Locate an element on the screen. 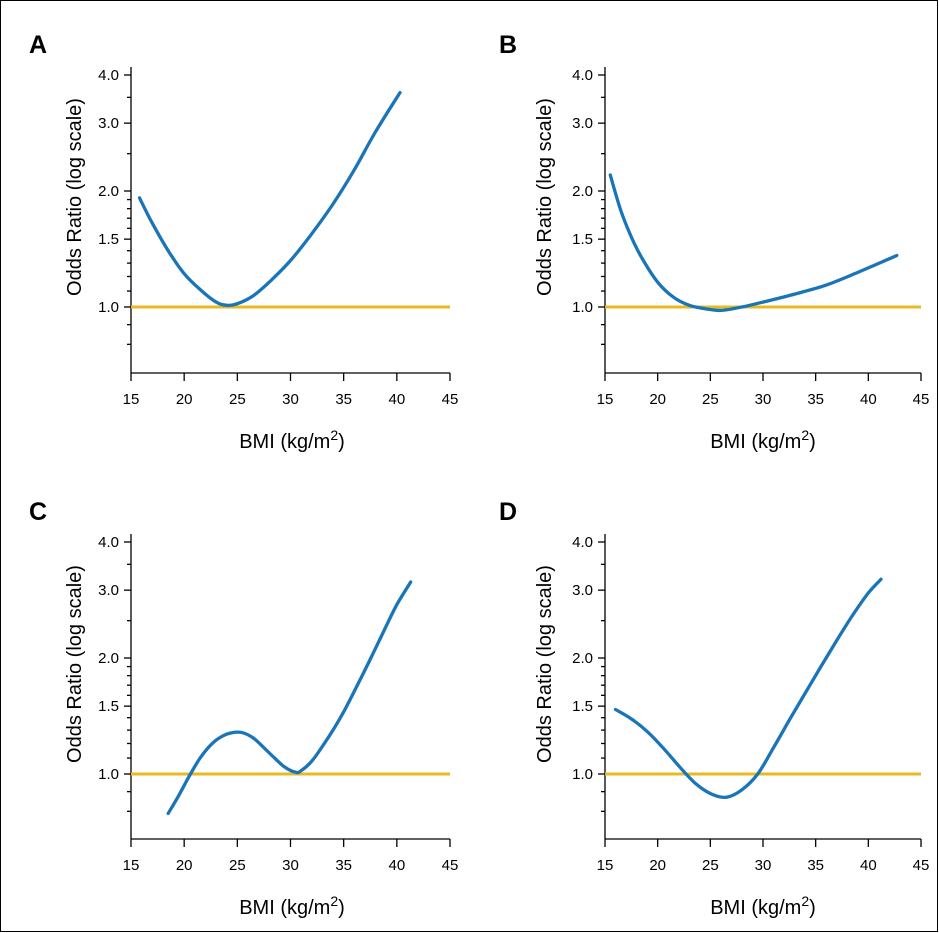  panel-letter: C is located at coordinates (38, 512).